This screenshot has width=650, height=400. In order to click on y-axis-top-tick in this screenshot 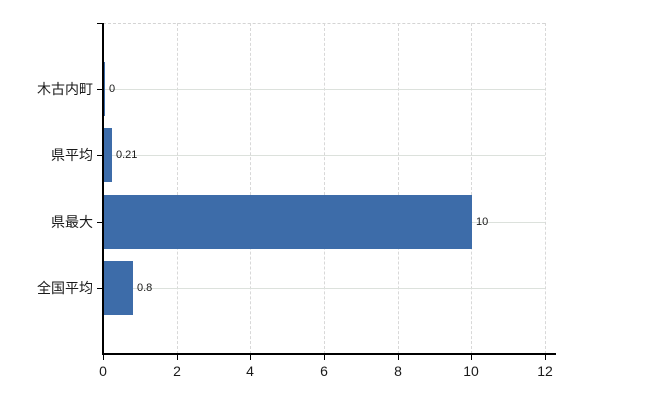, I will do `click(100, 23)`.